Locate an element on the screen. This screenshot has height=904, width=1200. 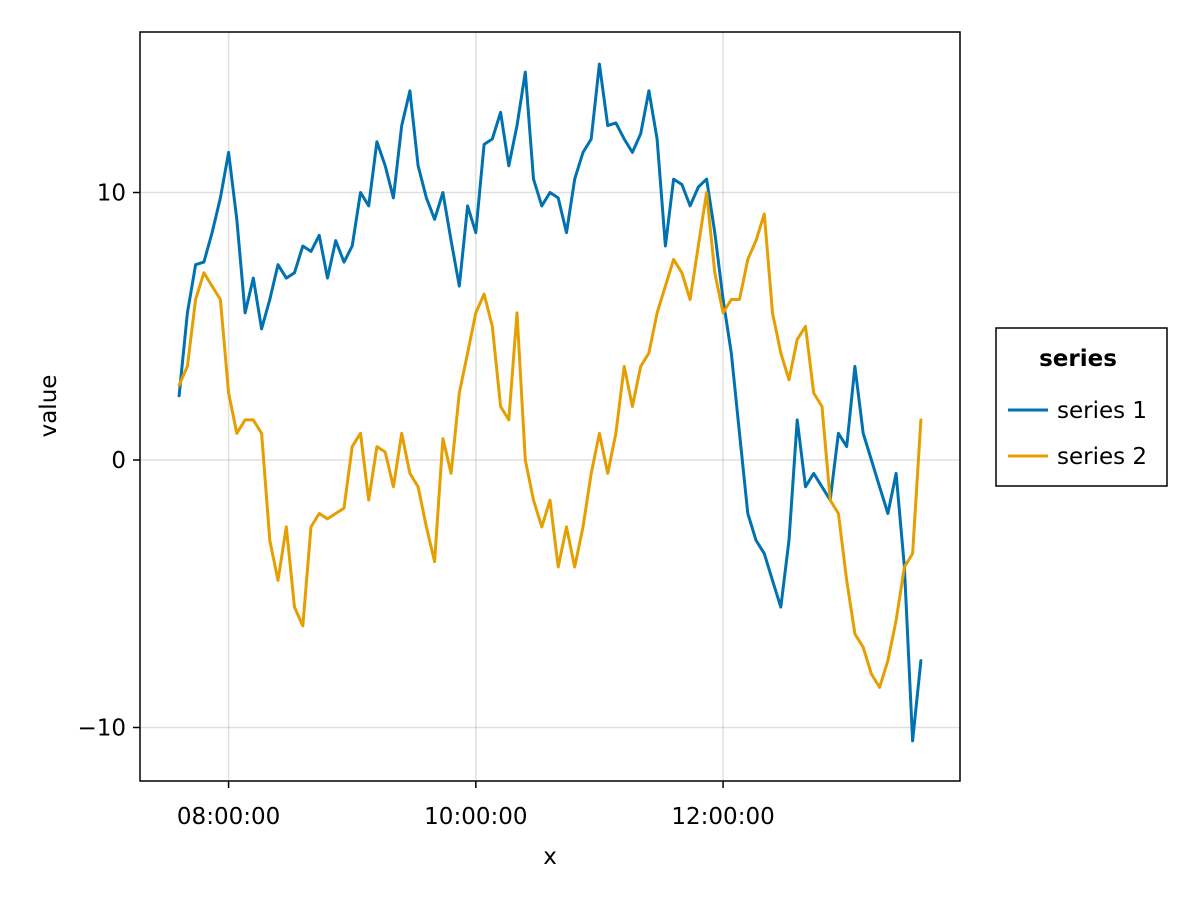
x-axis-ticks: 08:00:00 10:00:00 12:00:00 is located at coordinates (476, 805).